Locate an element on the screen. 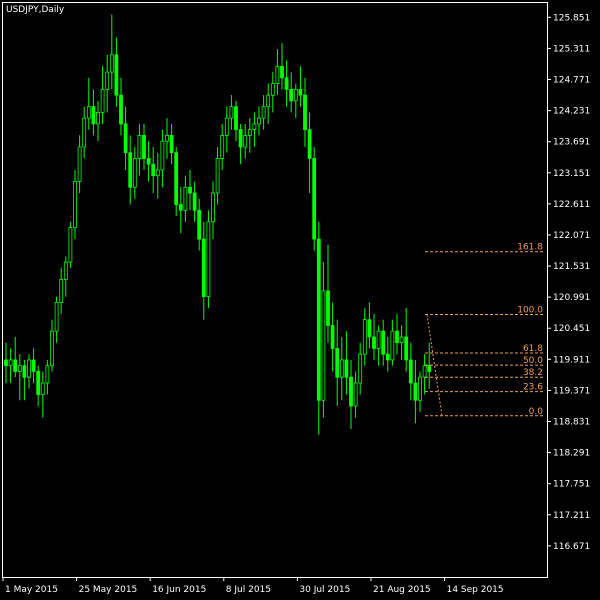 The width and height of the screenshot is (600, 600). x-tick-label: 8 Jul 2015 is located at coordinates (248, 590).